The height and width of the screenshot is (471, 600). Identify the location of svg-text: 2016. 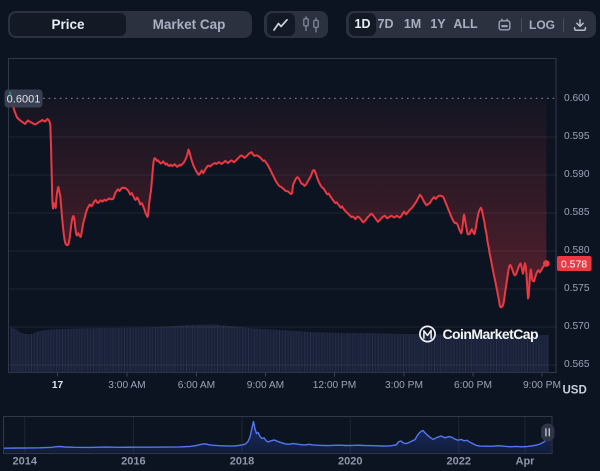
(133, 462).